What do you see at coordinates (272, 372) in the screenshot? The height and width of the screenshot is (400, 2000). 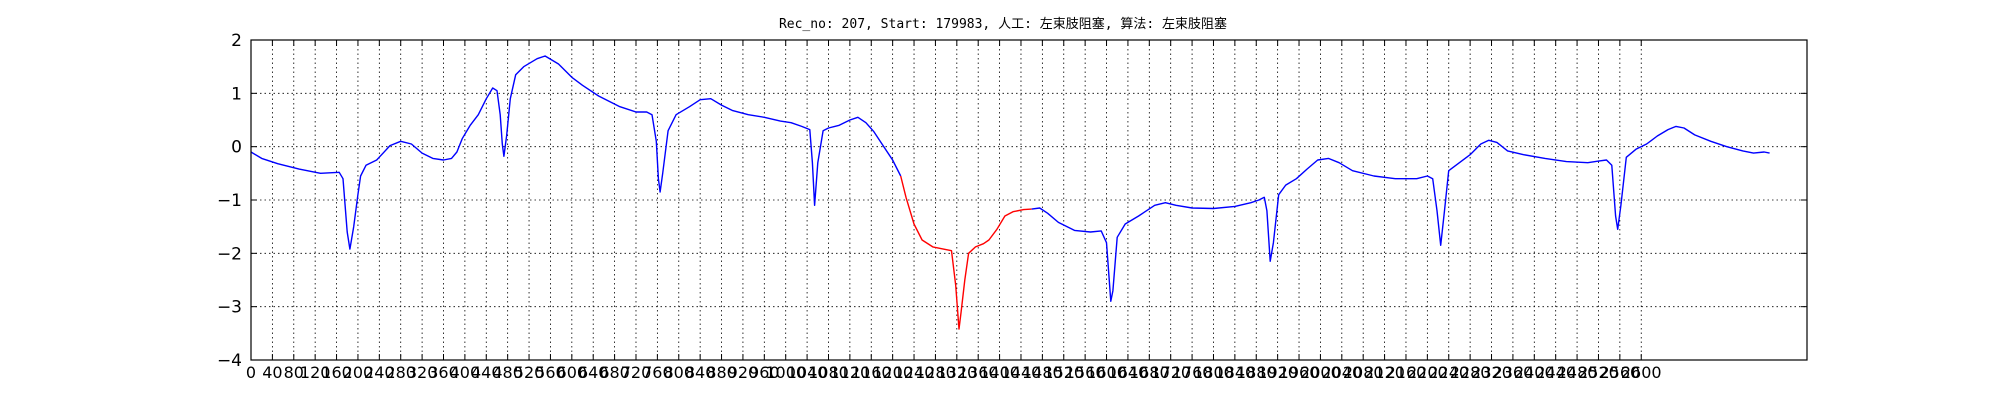 I see `x-tick-label: 40` at bounding box center [272, 372].